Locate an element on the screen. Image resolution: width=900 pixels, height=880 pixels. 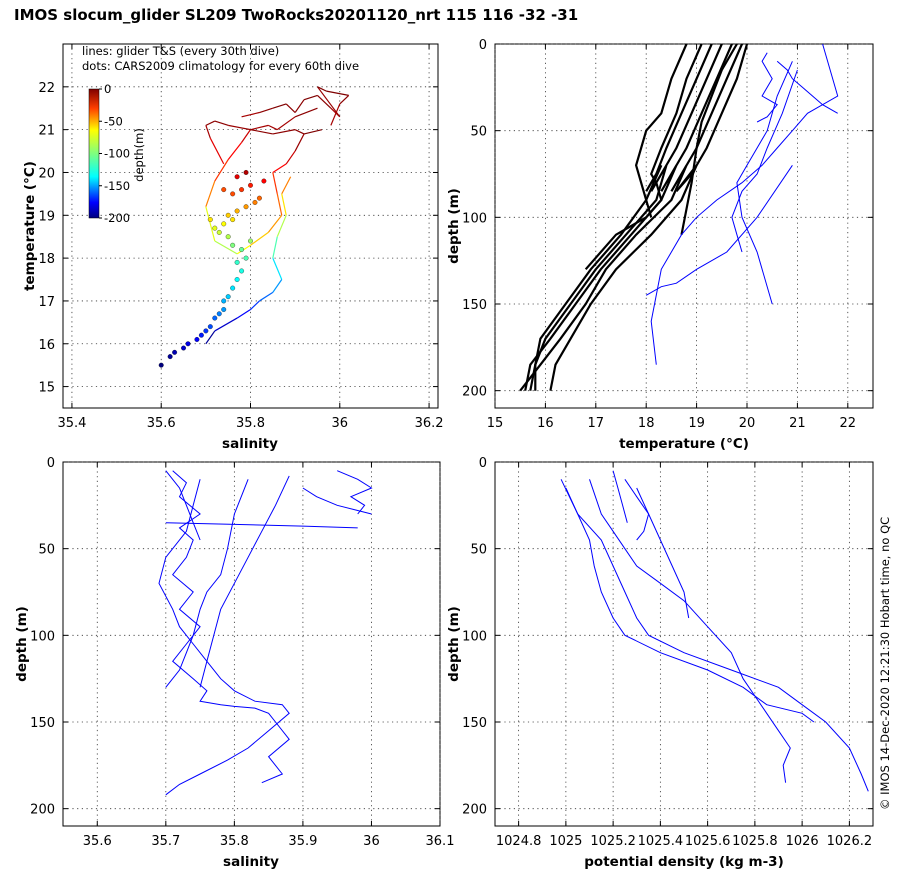
temp-xlabel: temperature (°C) is located at coordinates (684, 444).